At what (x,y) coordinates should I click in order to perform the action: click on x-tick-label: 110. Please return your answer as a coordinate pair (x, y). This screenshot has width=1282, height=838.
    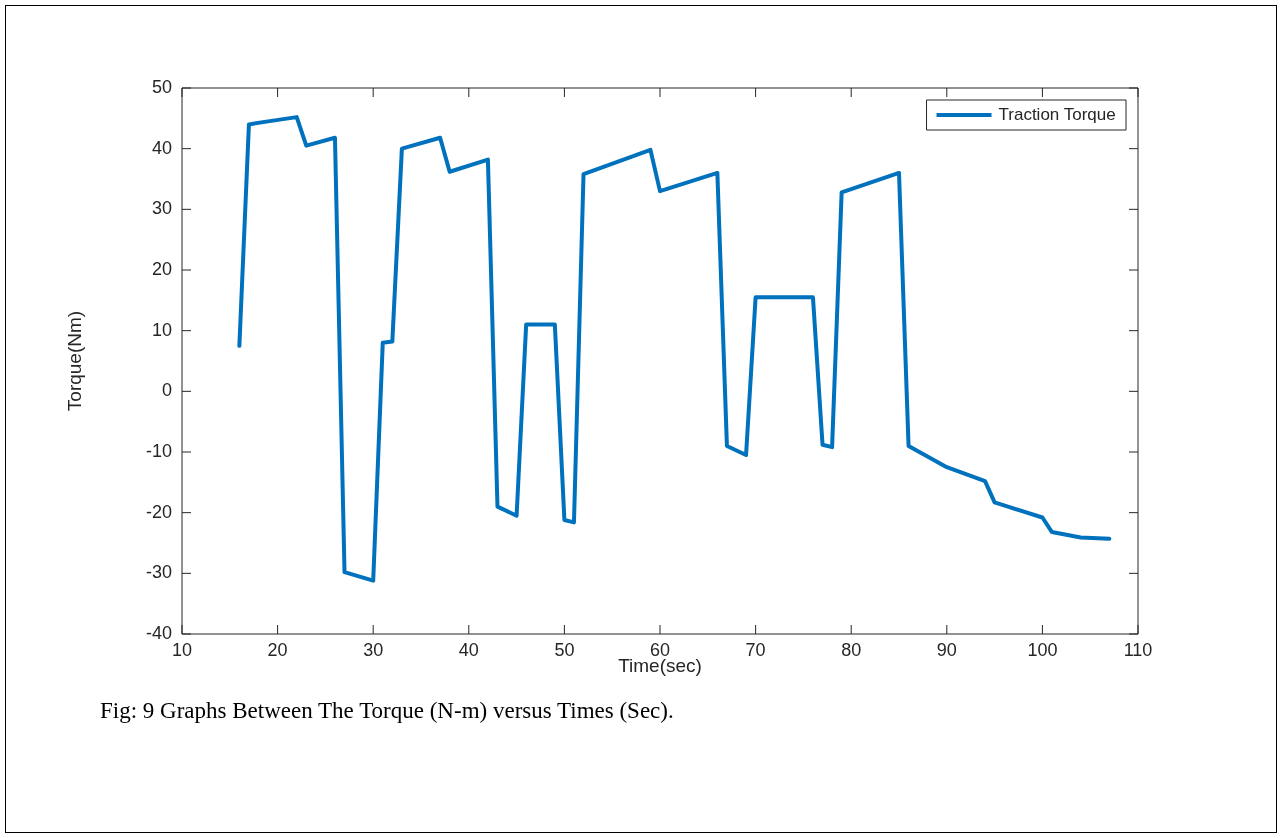
    Looking at the image, I should click on (1138, 649).